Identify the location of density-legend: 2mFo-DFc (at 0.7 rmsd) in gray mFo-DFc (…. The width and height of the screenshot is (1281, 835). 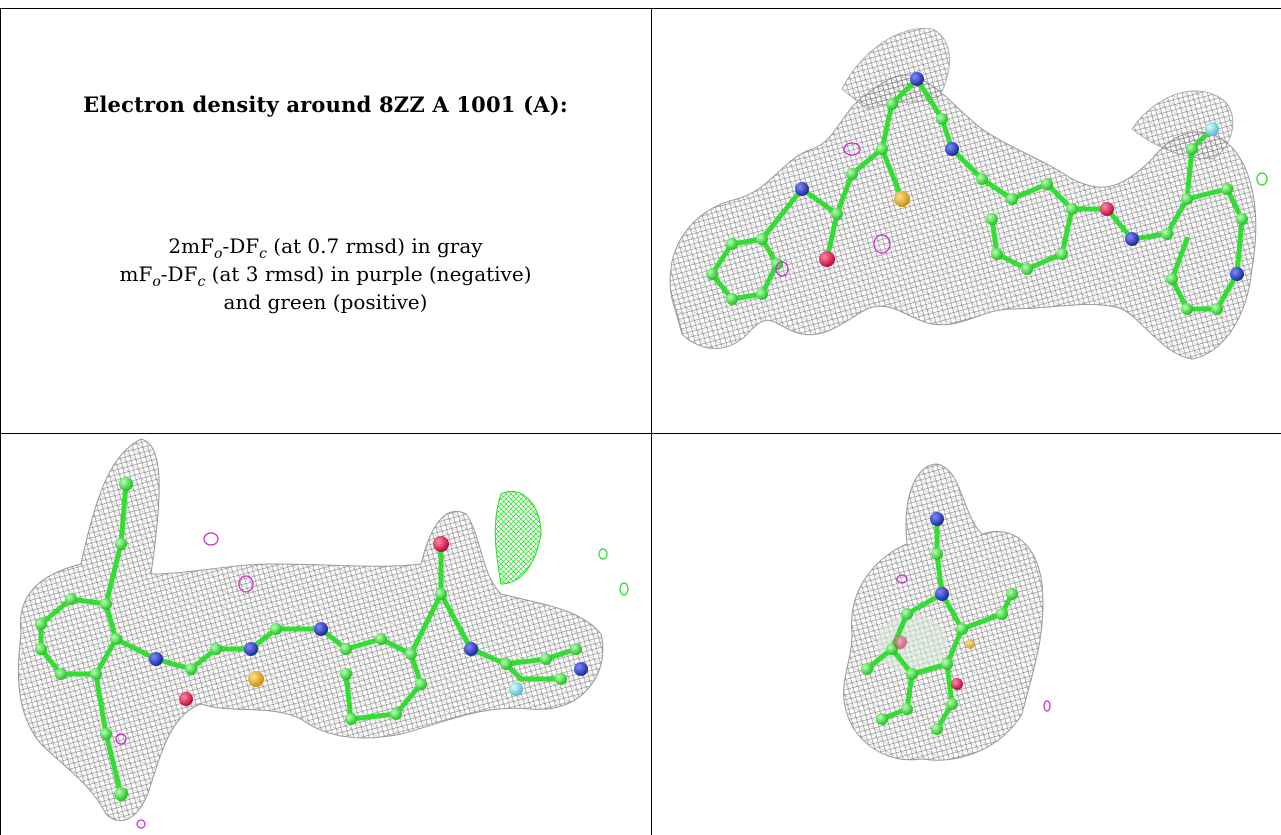
(325, 274).